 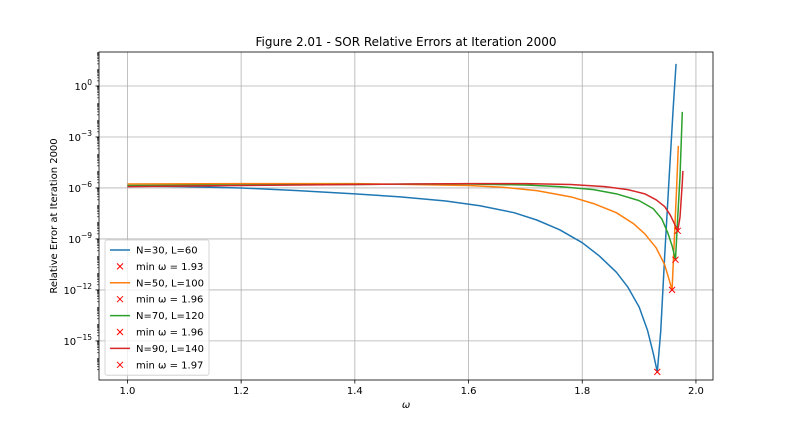 I want to click on y-tick-label-exponent: −15, so click(x=84, y=337).